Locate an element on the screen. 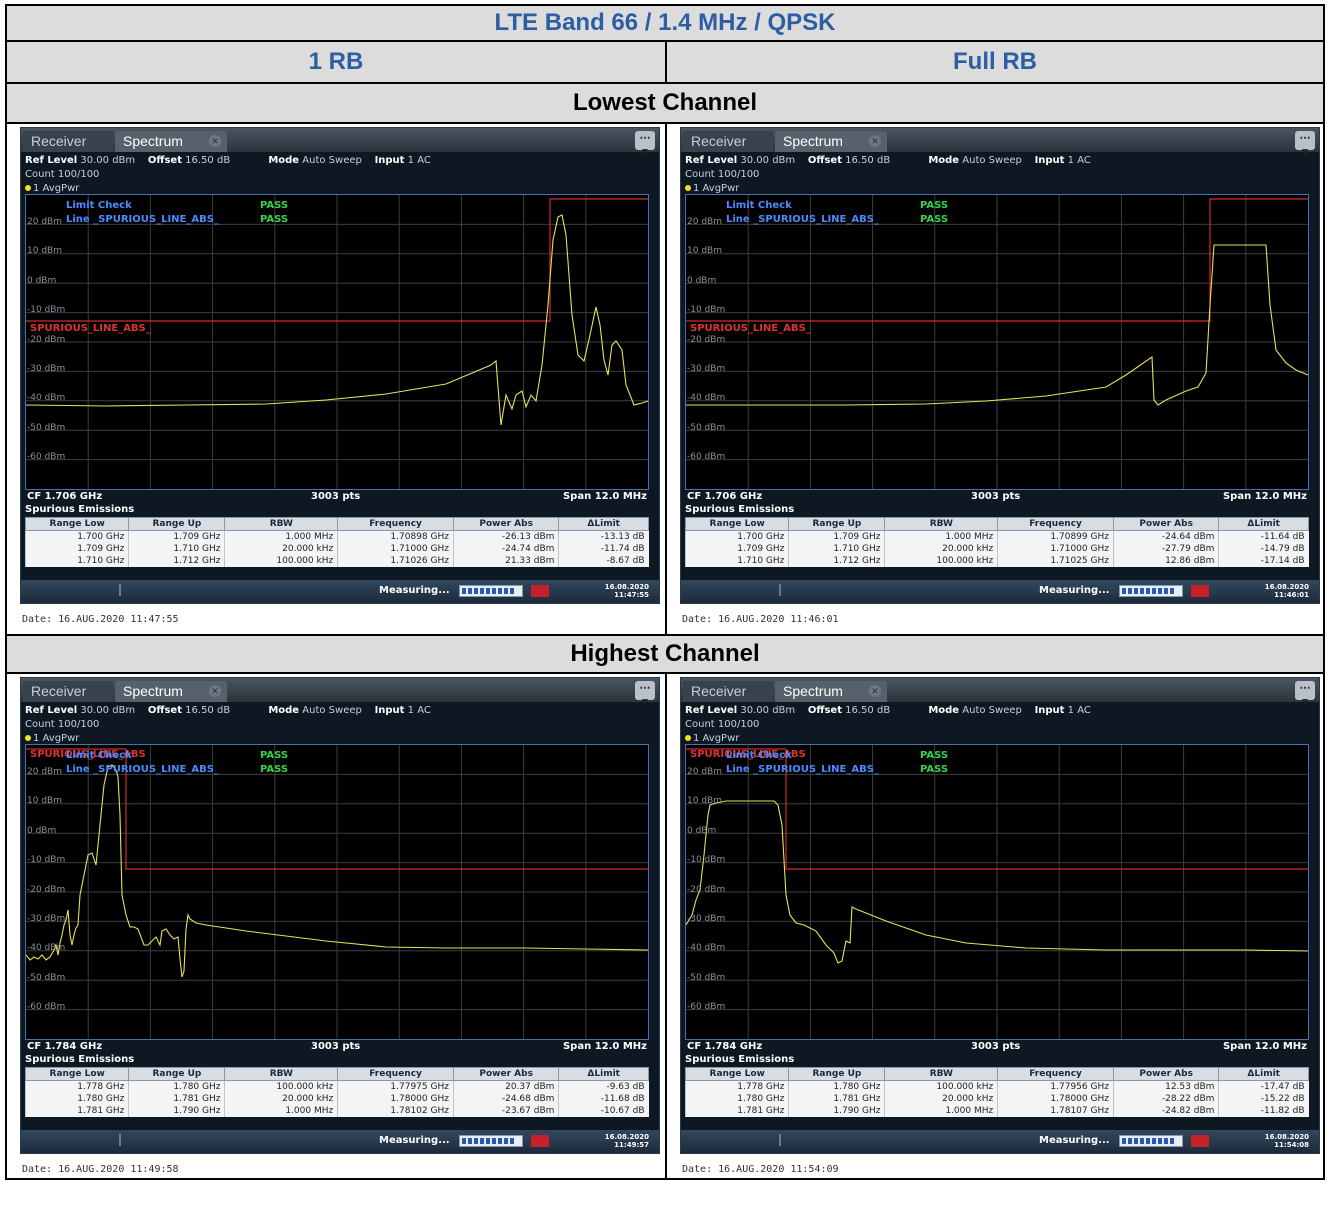  trace-label: 1 AvgPwr is located at coordinates (712, 738).